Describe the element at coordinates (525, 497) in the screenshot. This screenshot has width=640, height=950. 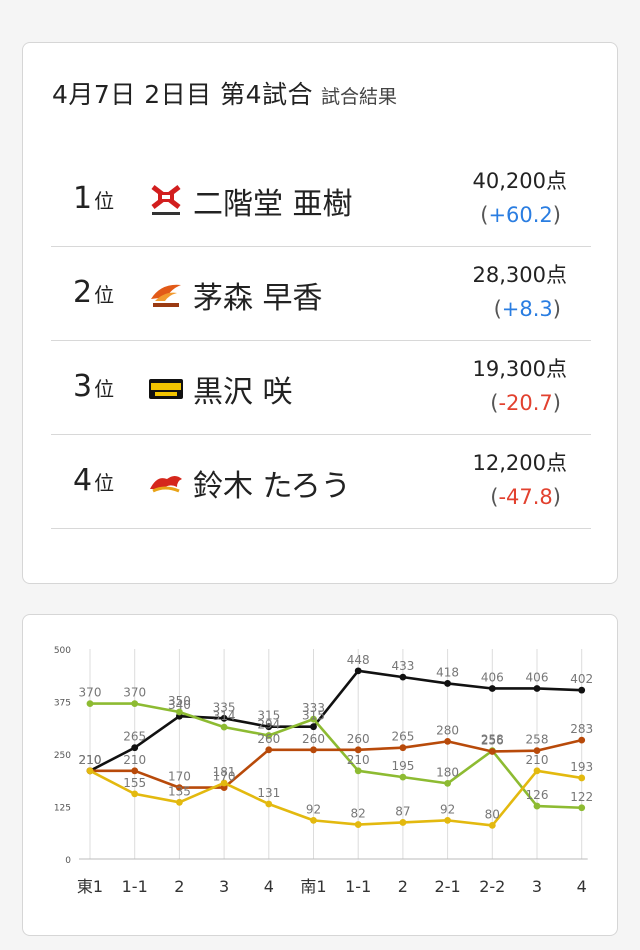
I see `score-diff: (-47.8)` at that location.